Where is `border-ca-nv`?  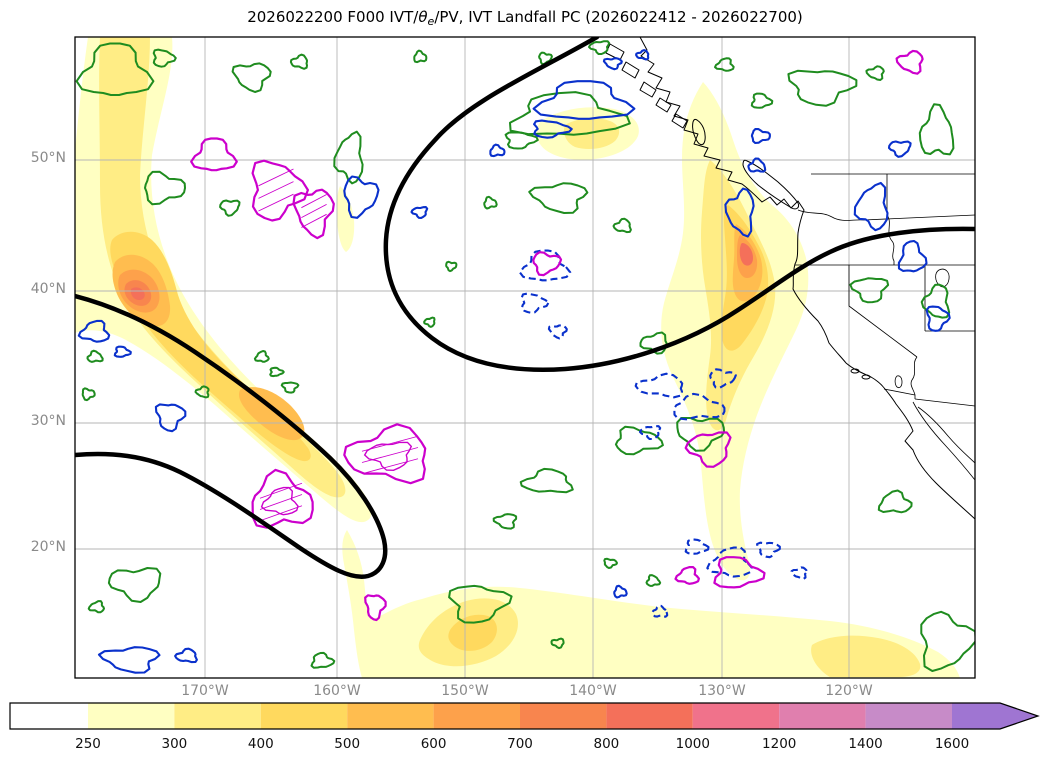 border-ca-nv is located at coordinates (883, 311).